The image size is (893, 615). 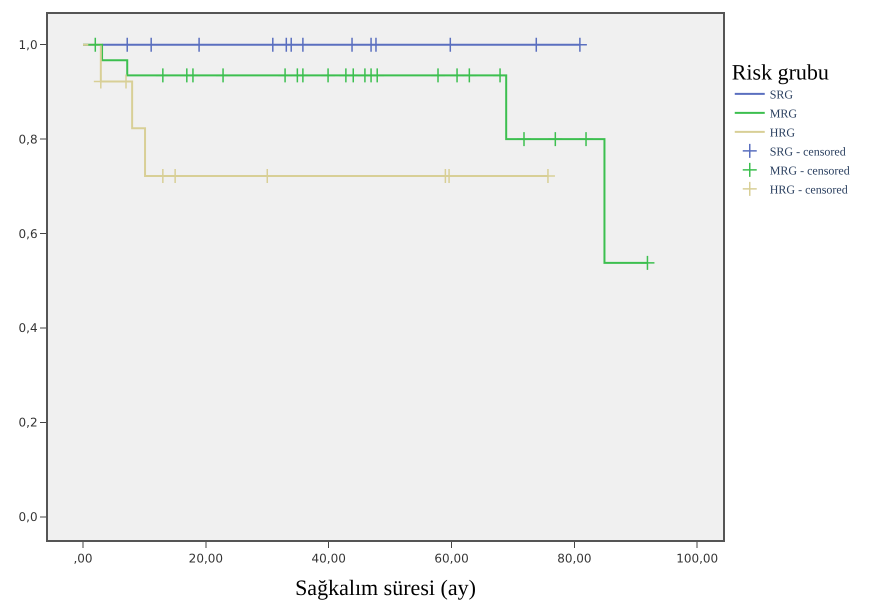 I want to click on y-tick-label: 0,2, so click(x=28, y=423).